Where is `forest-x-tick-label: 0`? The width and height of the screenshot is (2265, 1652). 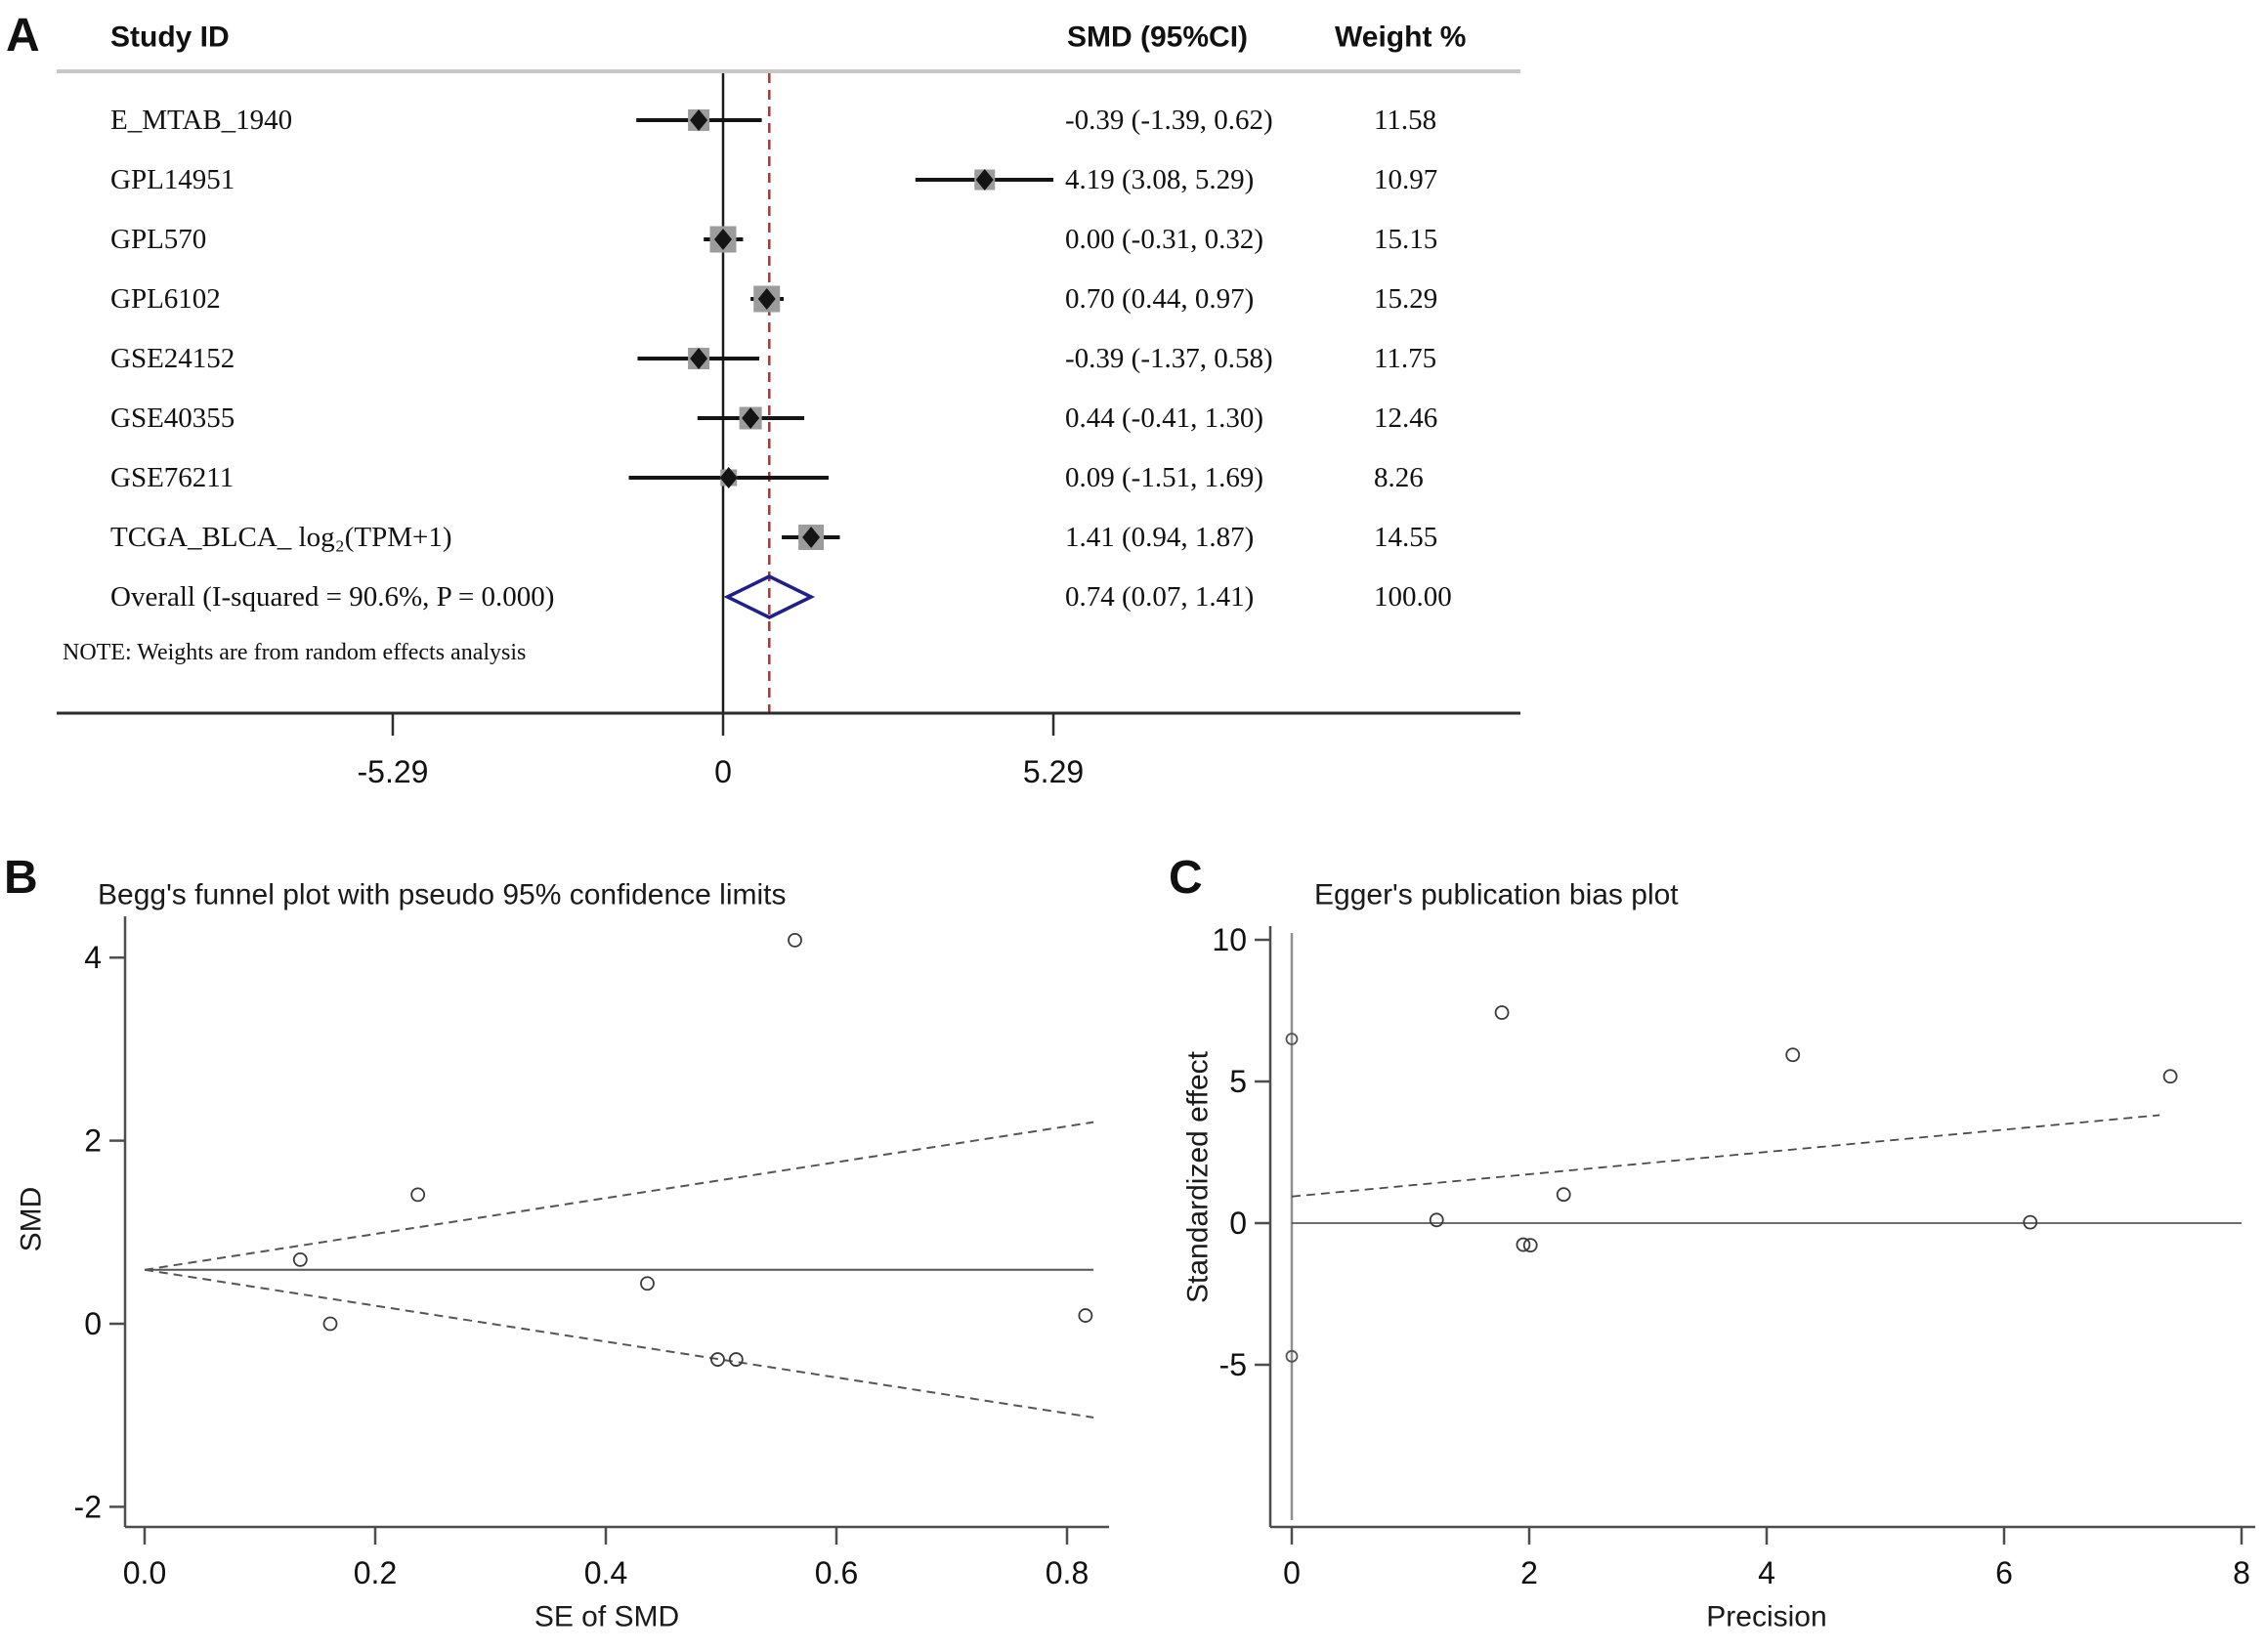
forest-x-tick-label: 0 is located at coordinates (723, 771).